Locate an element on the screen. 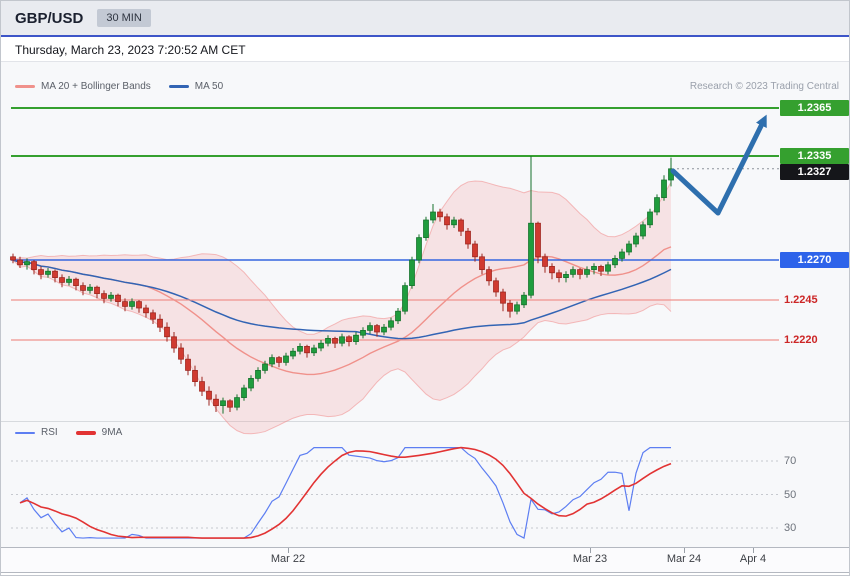  ma20-legend-item: MA 20 + Bollinger Bands is located at coordinates (83, 86).